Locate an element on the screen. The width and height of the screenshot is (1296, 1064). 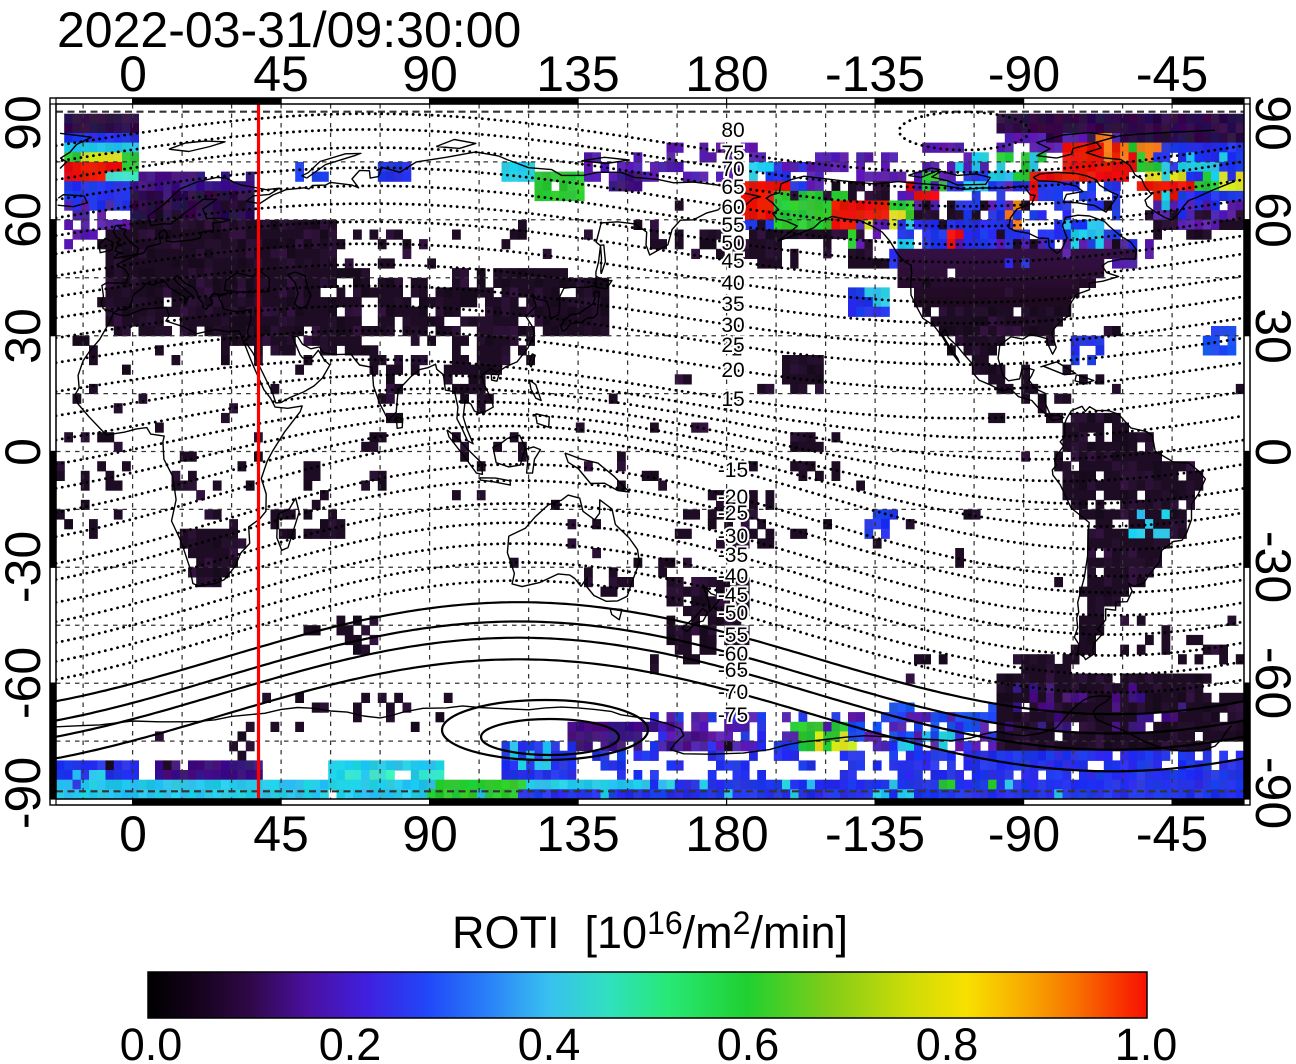
svg-text: 0.6 is located at coordinates (748, 1041).